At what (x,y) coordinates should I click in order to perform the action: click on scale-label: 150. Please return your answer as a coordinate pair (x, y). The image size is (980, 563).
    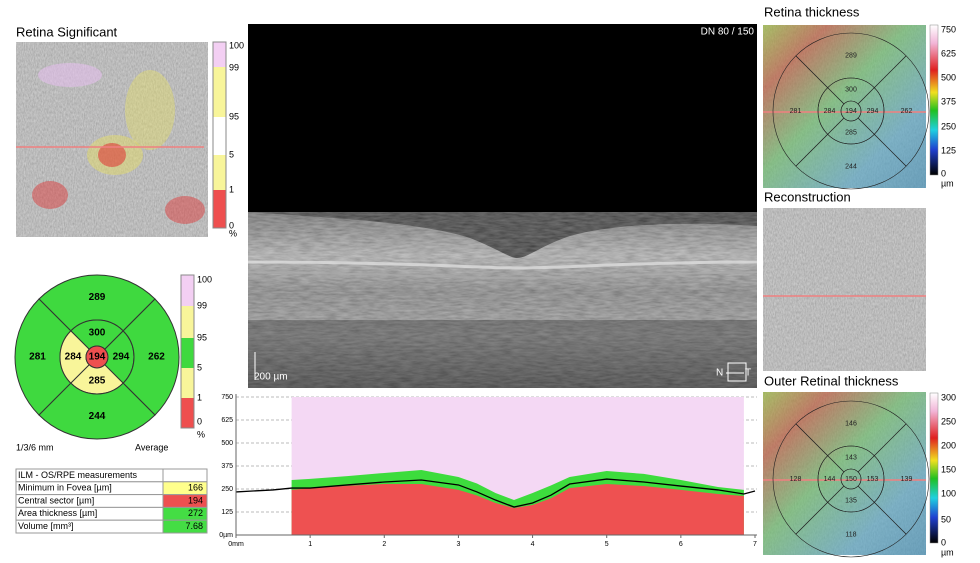
    Looking at the image, I should click on (948, 469).